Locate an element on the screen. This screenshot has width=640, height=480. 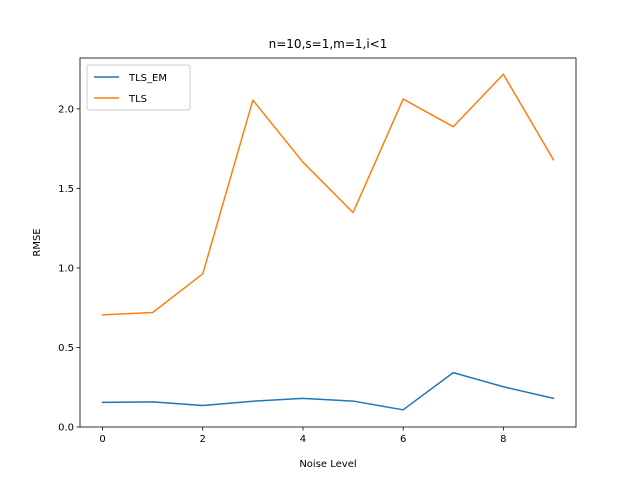
y-tick-label: 1.5 is located at coordinates (66, 189).